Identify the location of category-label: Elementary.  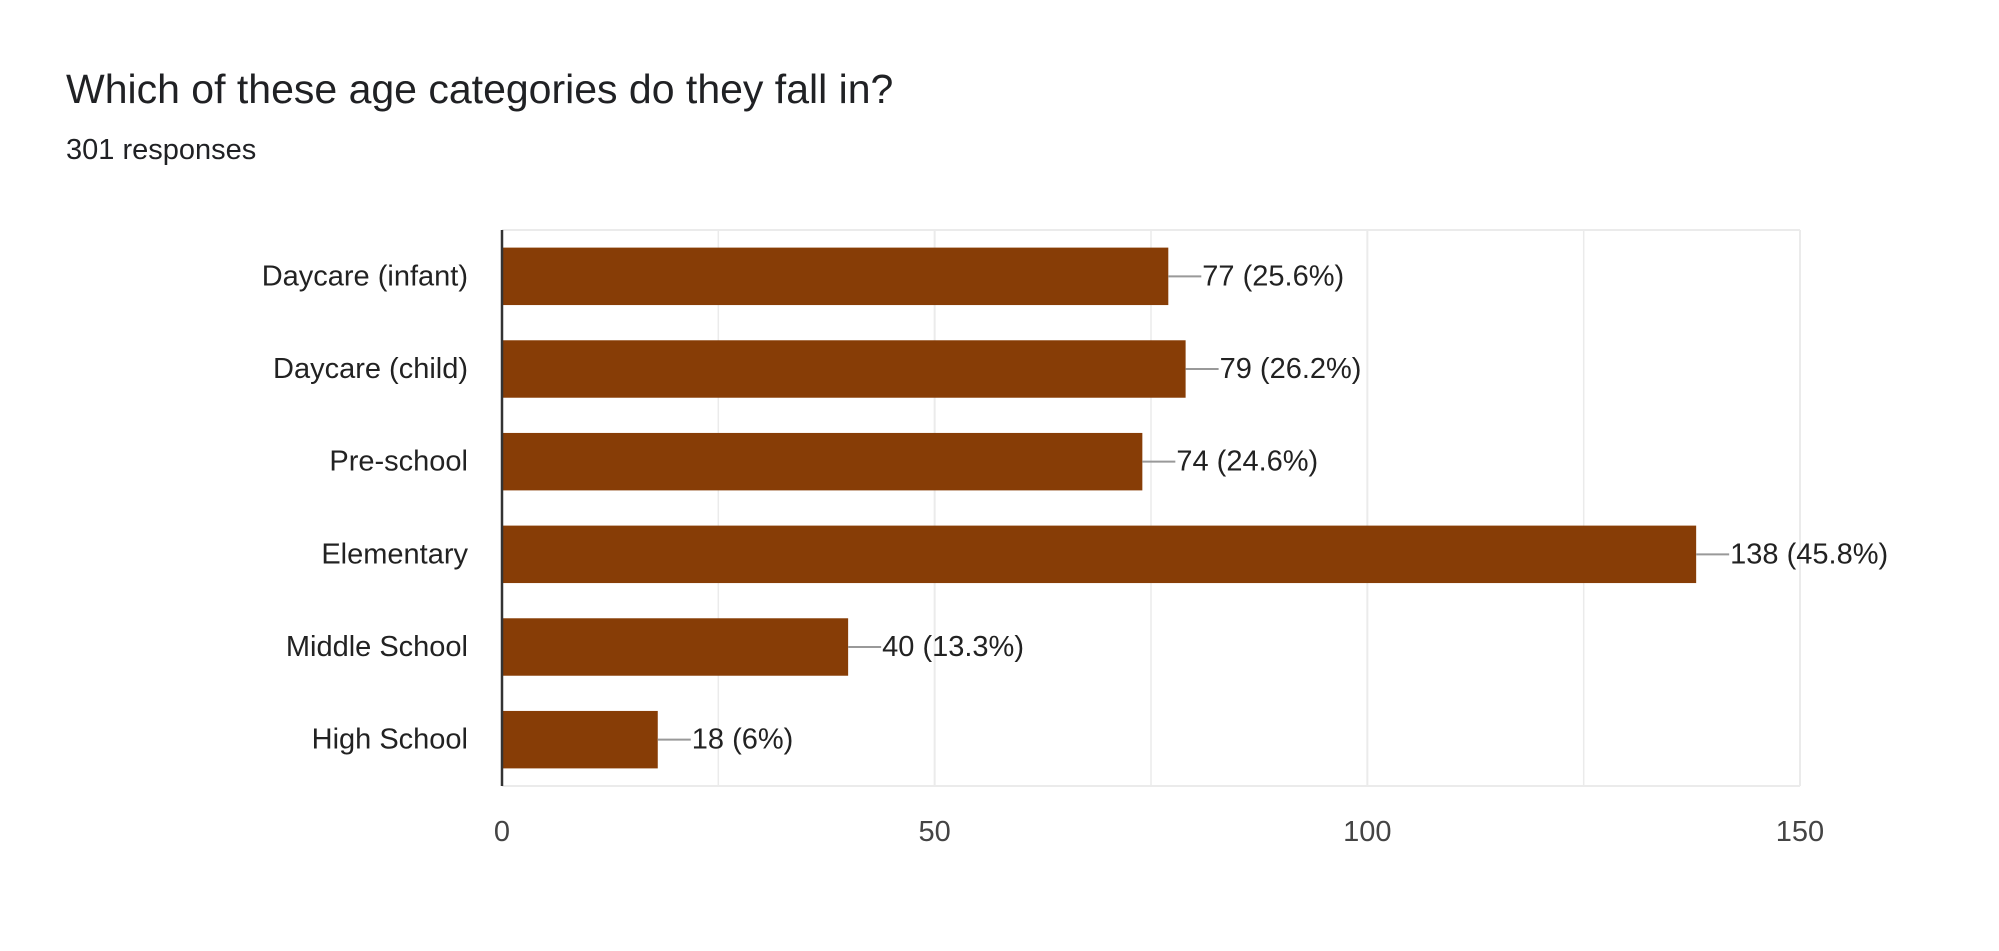
(394, 554).